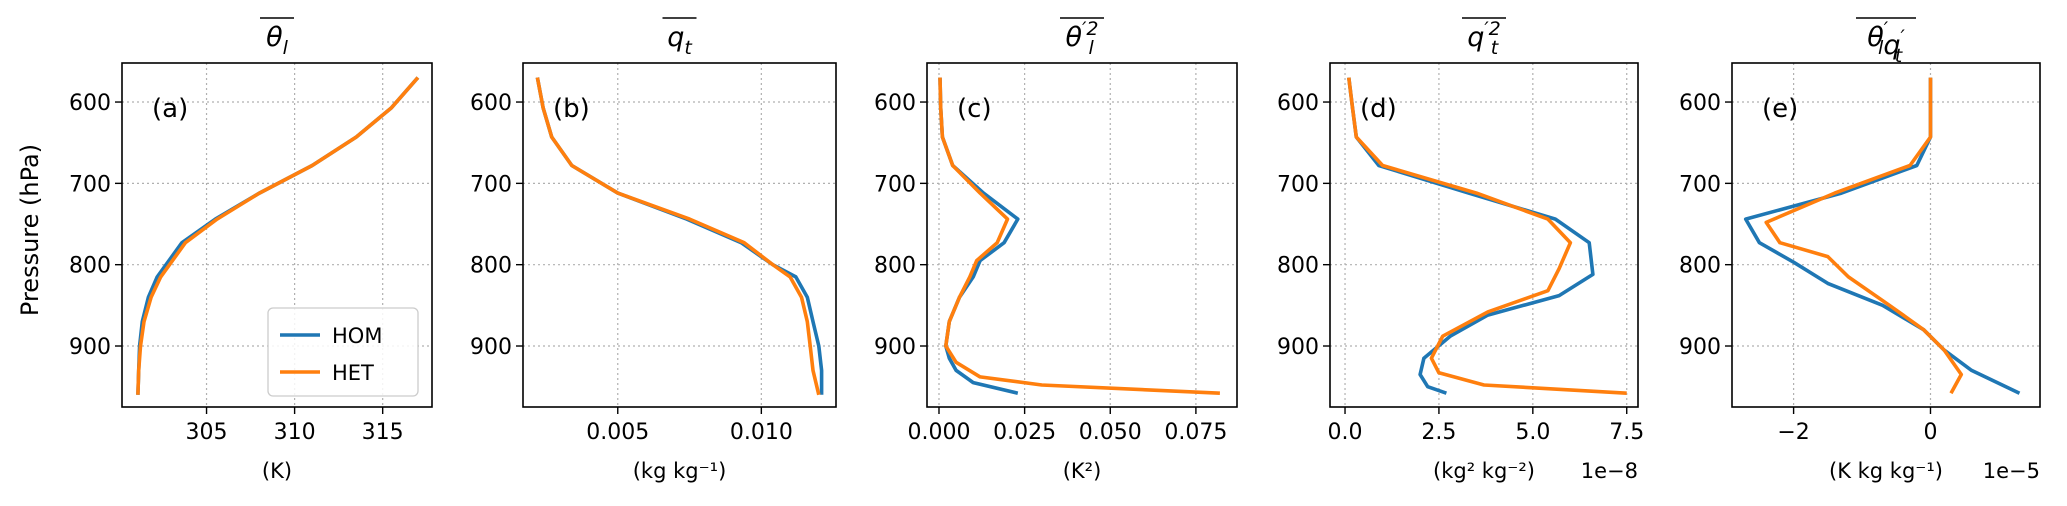 This screenshot has width=2067, height=506. Describe the element at coordinates (1886, 42) in the screenshot. I see `panel-title: θ′ lq′ t` at that location.